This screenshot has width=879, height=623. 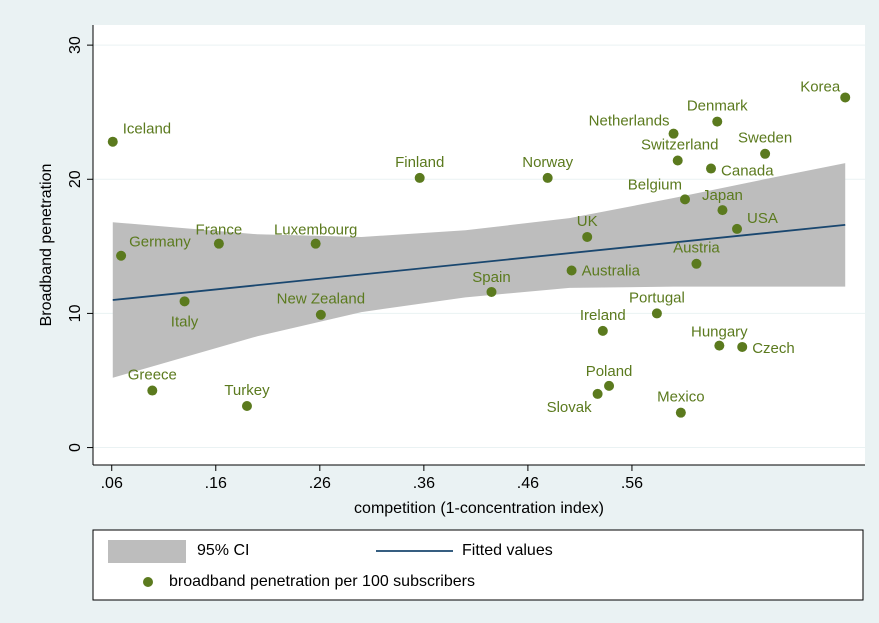 What do you see at coordinates (655, 184) in the screenshot?
I see `point-label: Belgium` at bounding box center [655, 184].